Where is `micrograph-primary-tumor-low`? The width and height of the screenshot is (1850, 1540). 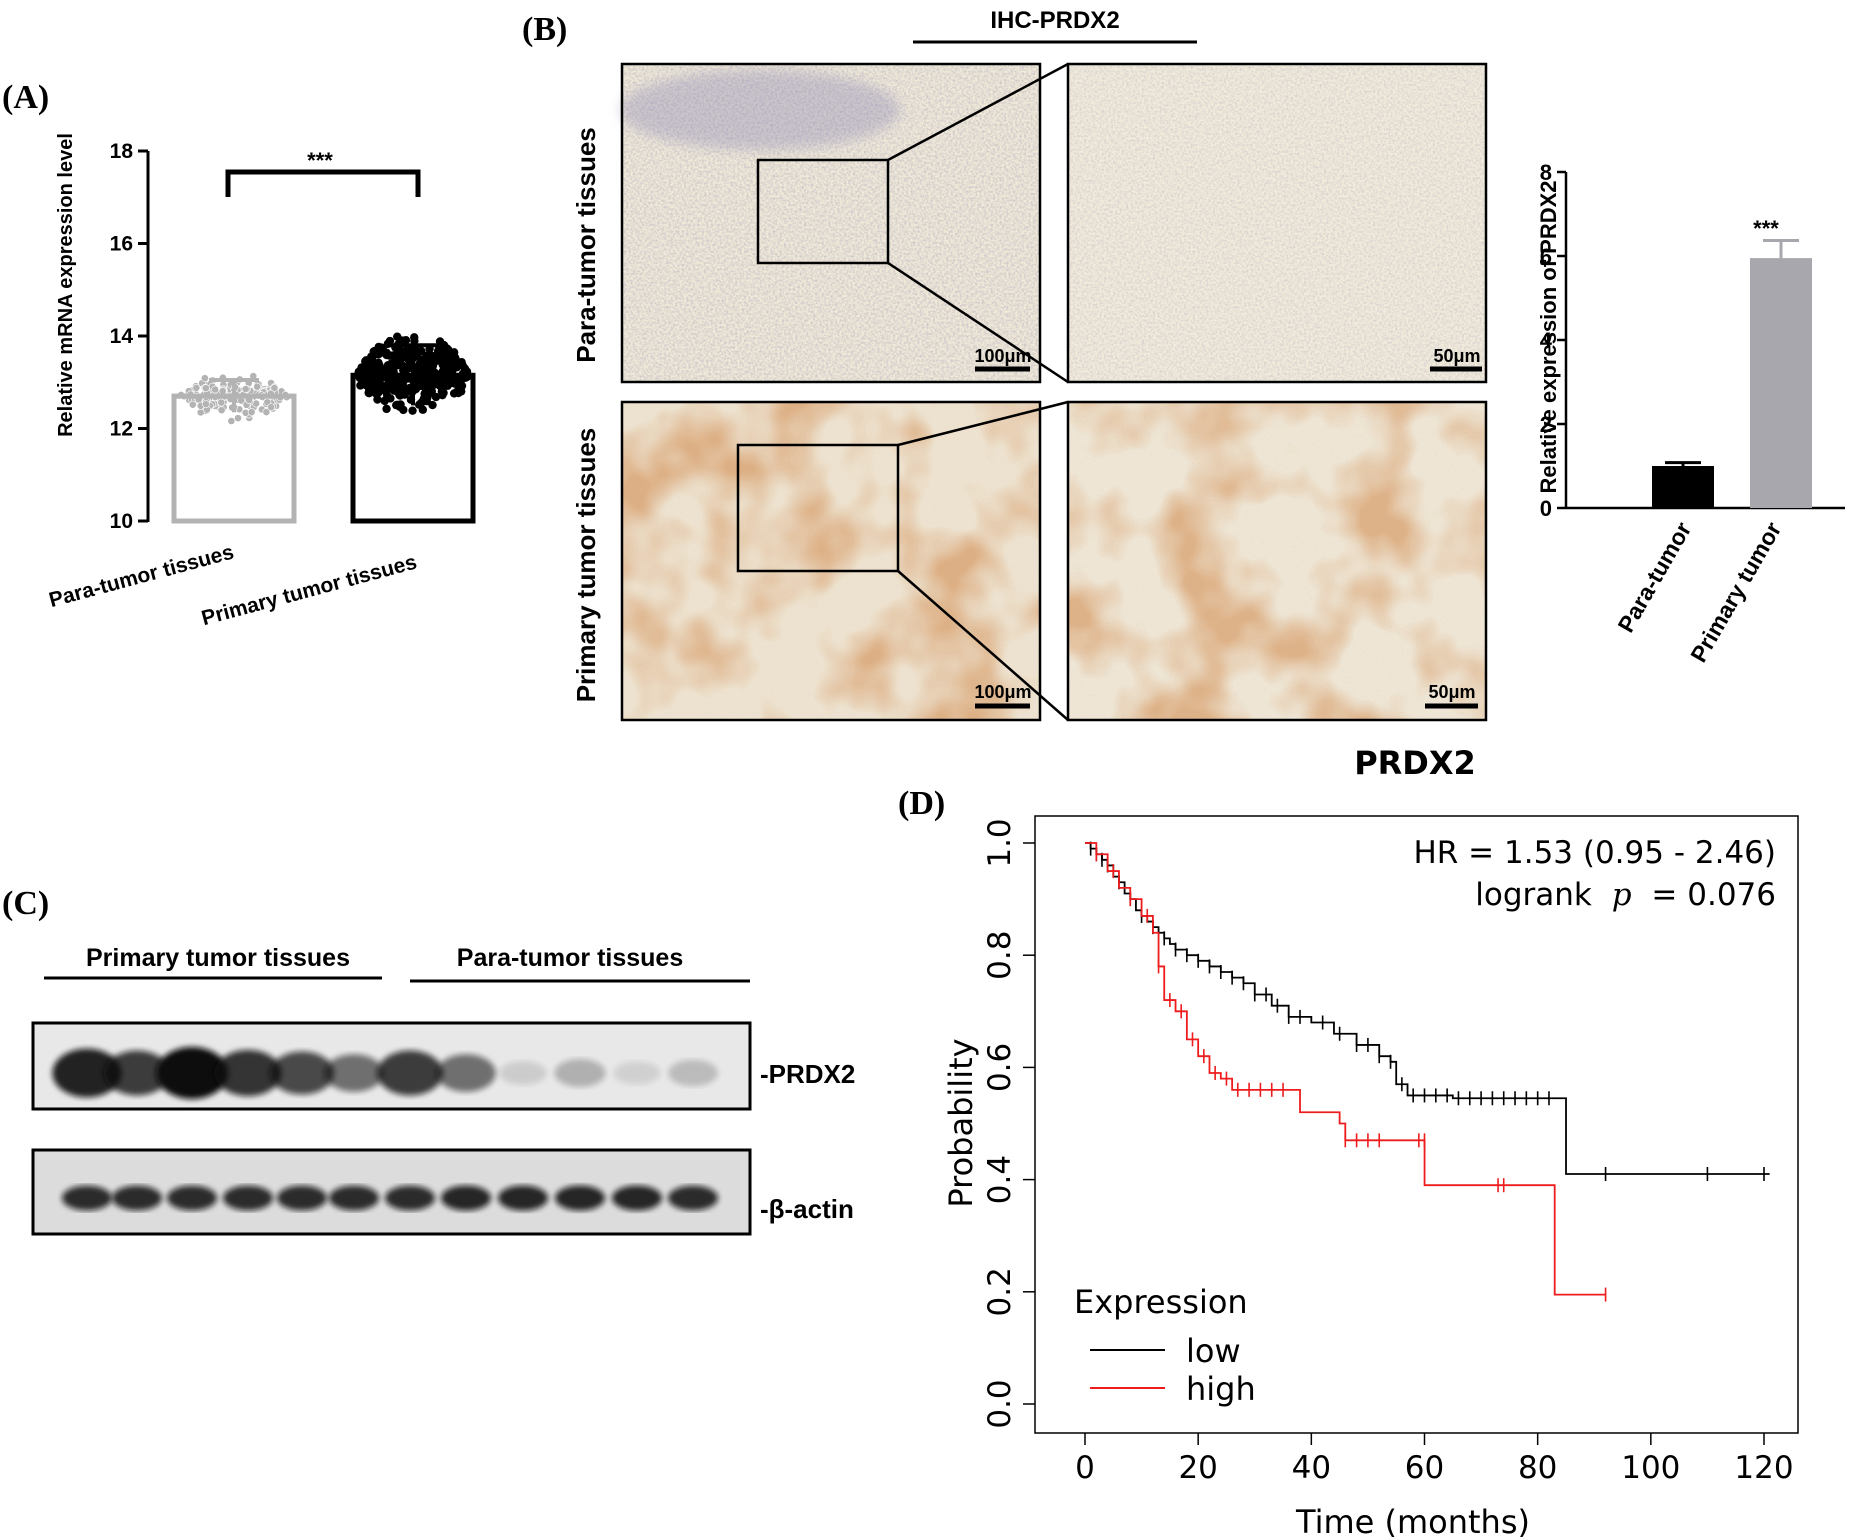 micrograph-primary-tumor-low is located at coordinates (831, 561).